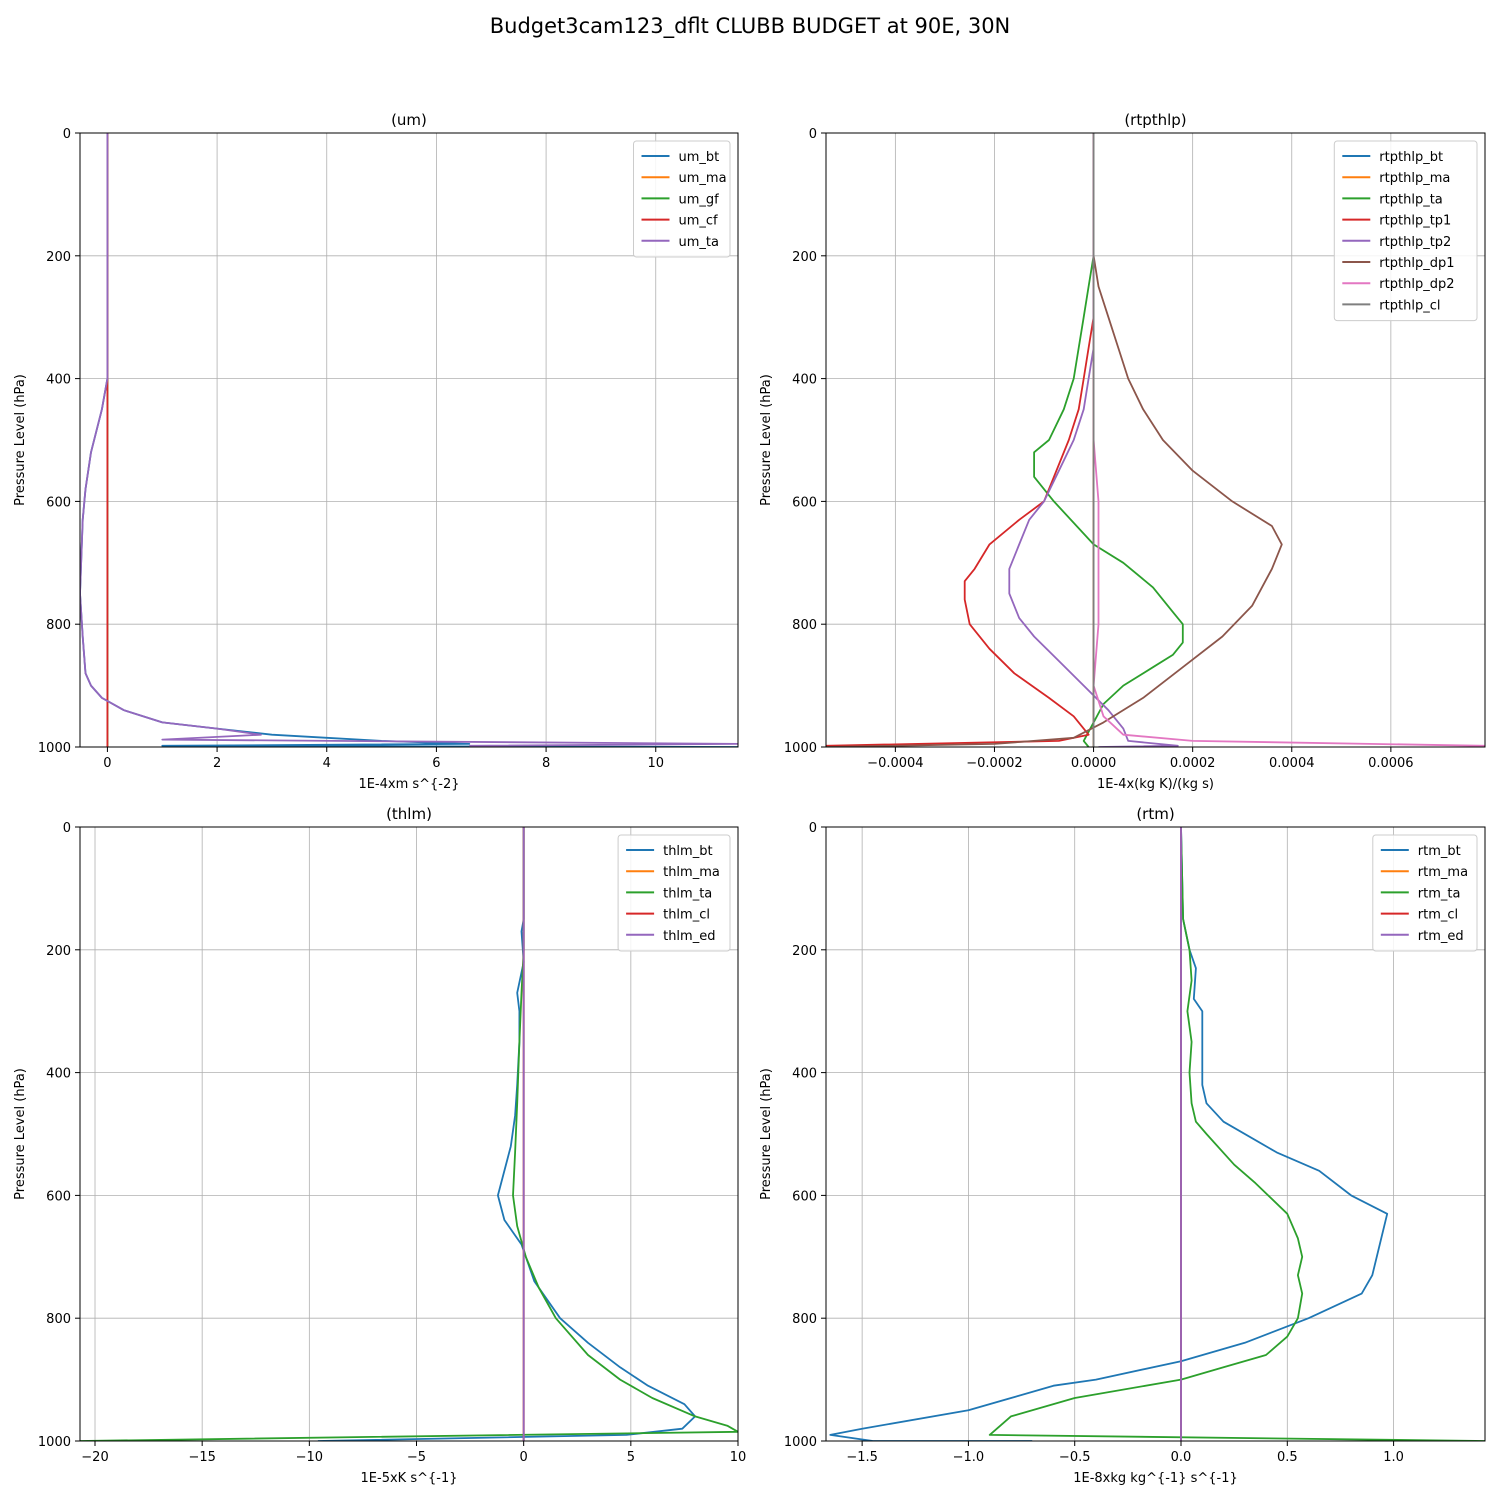 The width and height of the screenshot is (1500, 1500). I want to click on x-tick-label: −0.0004, so click(895, 763).